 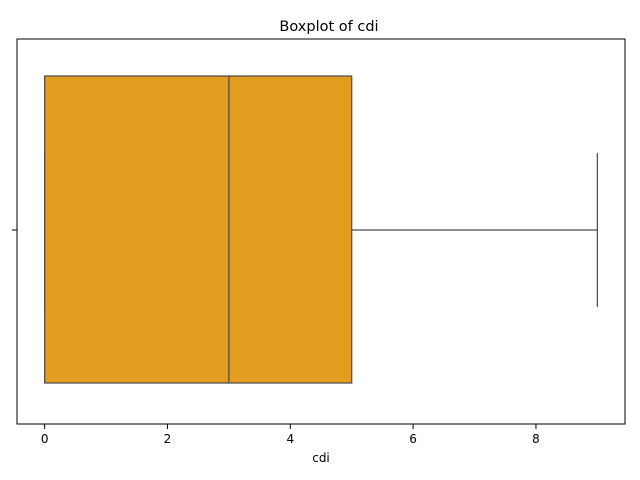 What do you see at coordinates (328, 27) in the screenshot?
I see `chart-title: Boxplot of cdi` at bounding box center [328, 27].